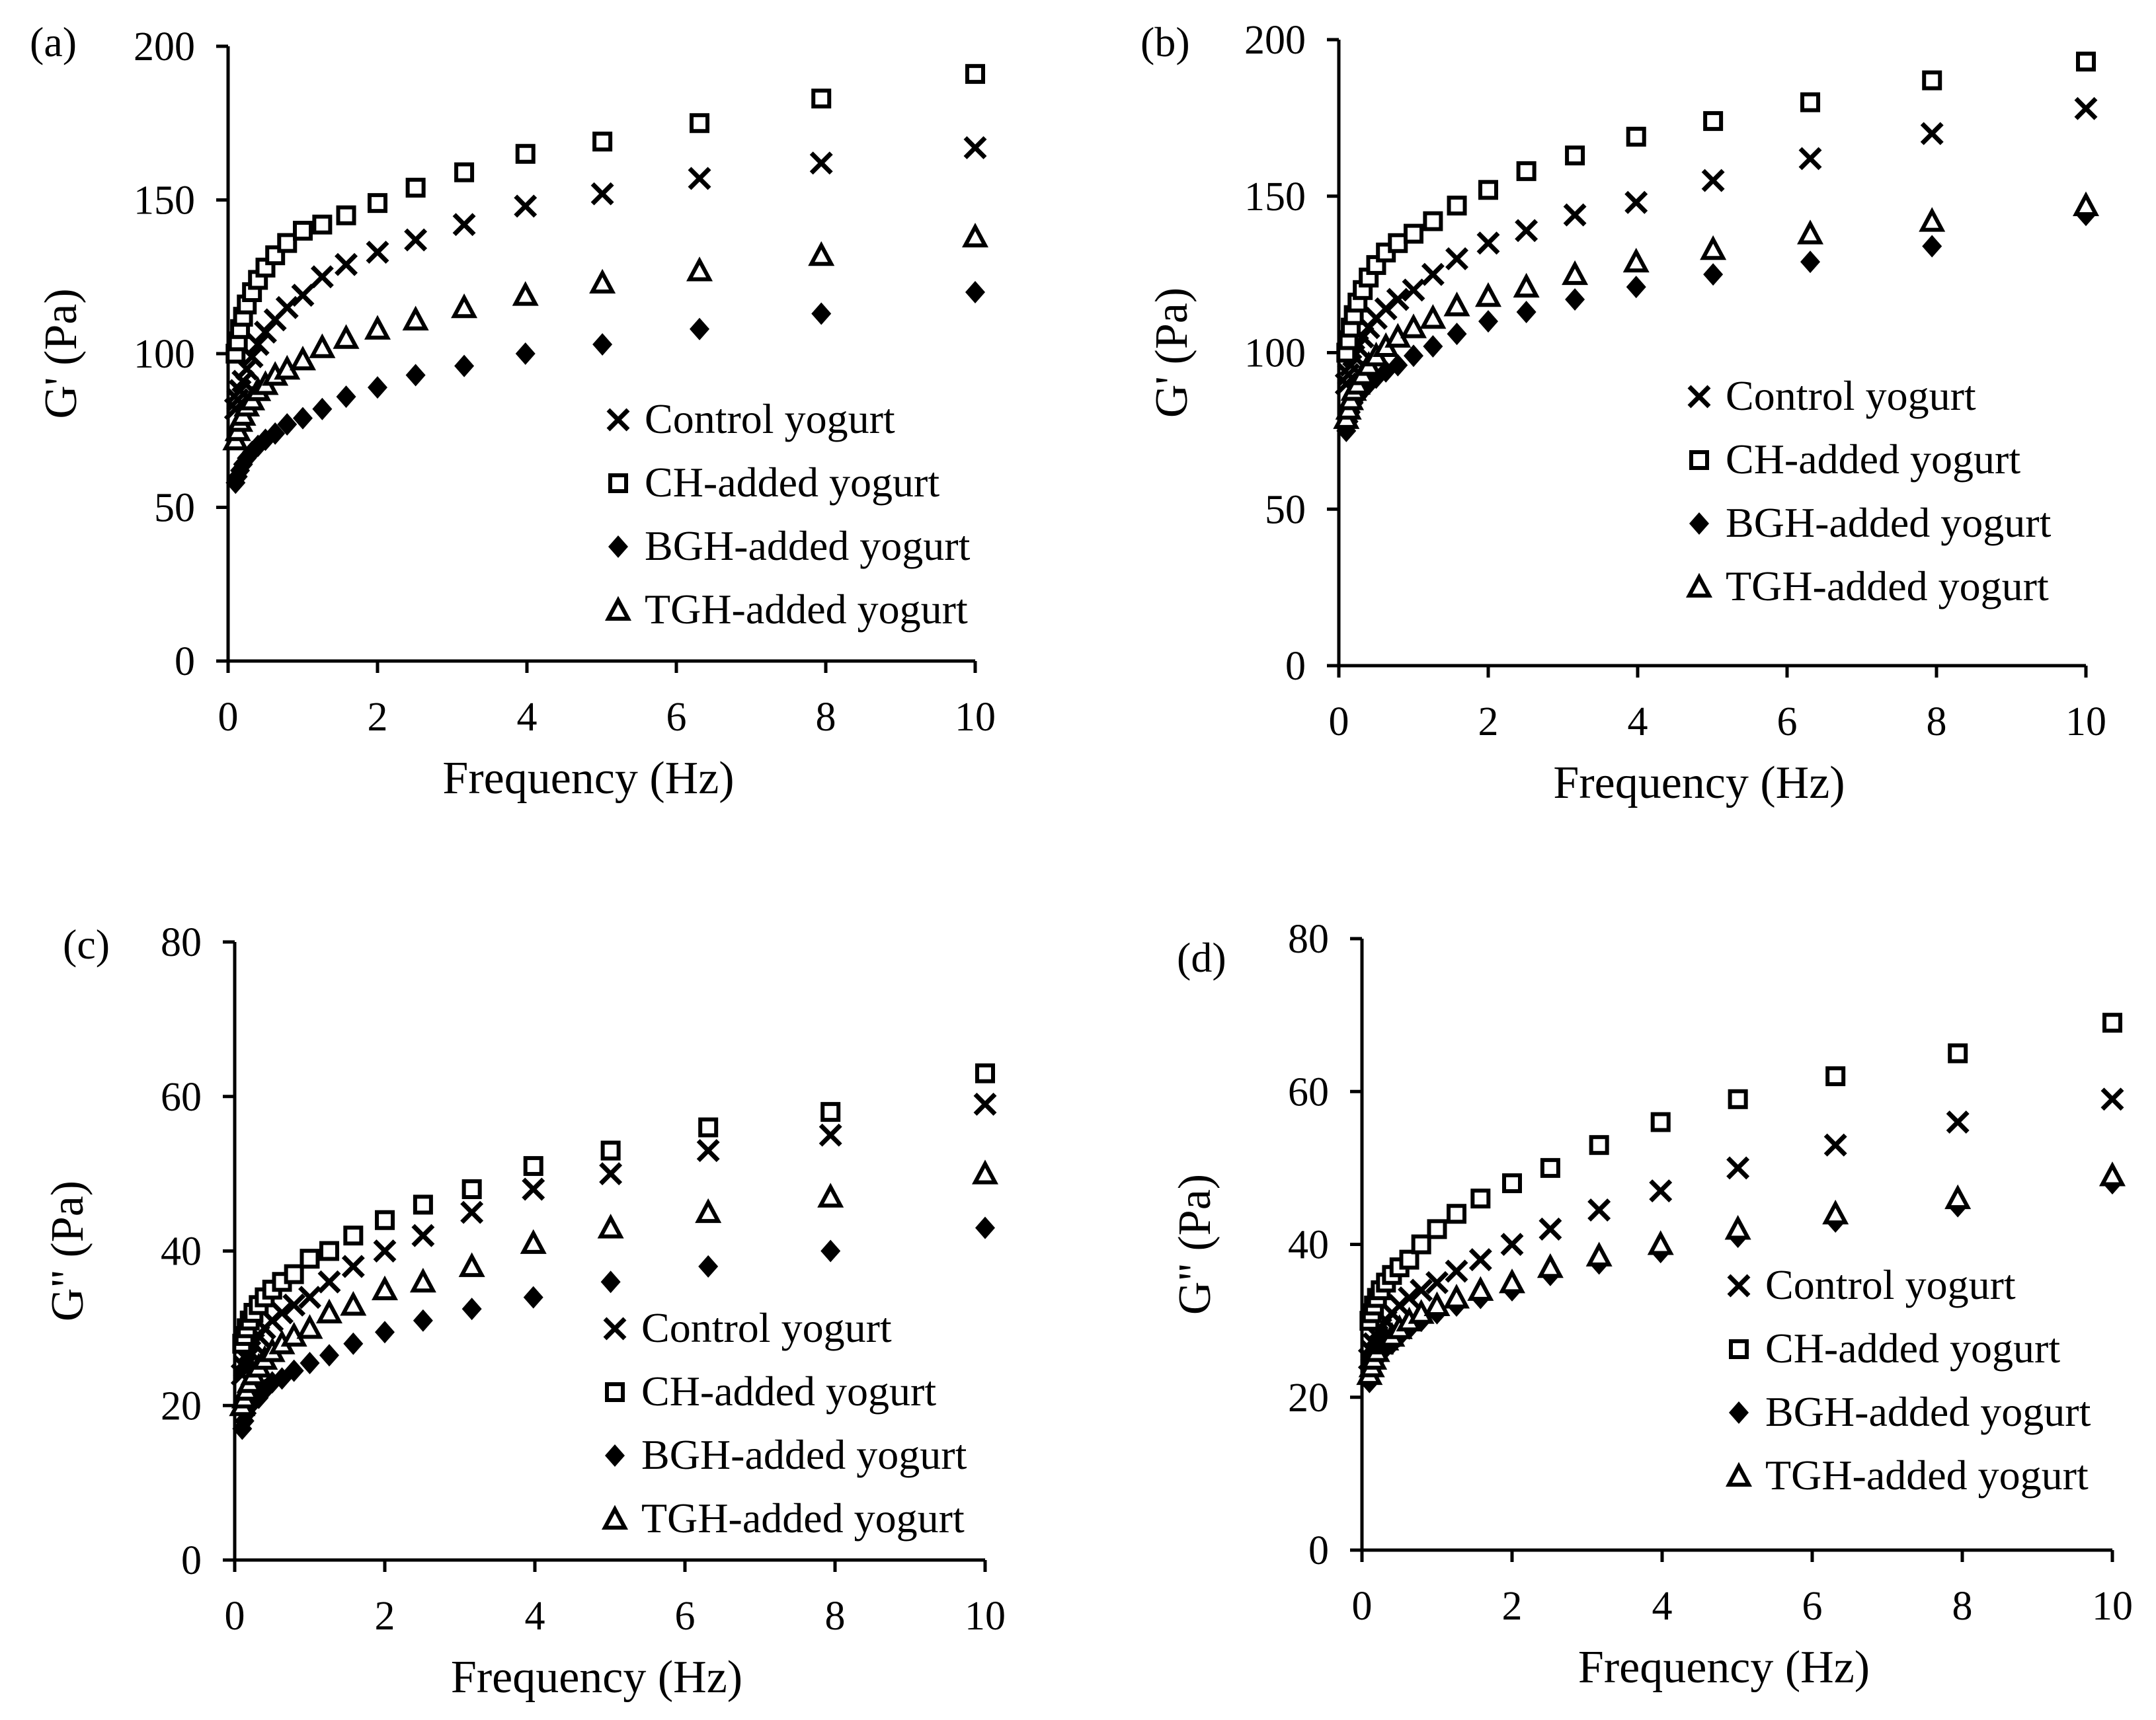  Describe the element at coordinates (975, 717) in the screenshot. I see `x-tick-label: 10` at that location.